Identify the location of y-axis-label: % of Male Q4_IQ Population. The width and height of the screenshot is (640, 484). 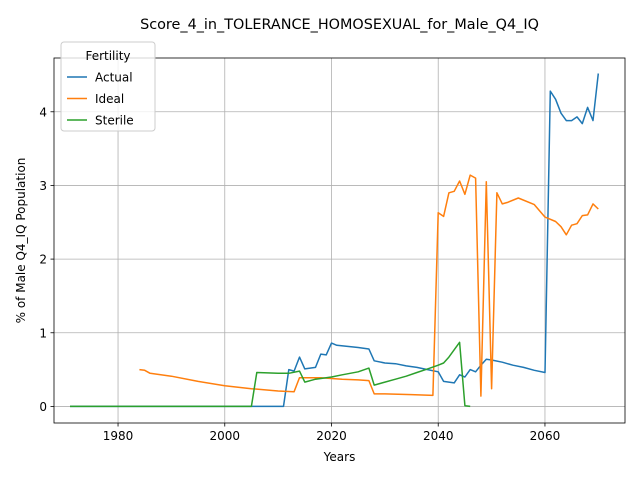
(21, 241).